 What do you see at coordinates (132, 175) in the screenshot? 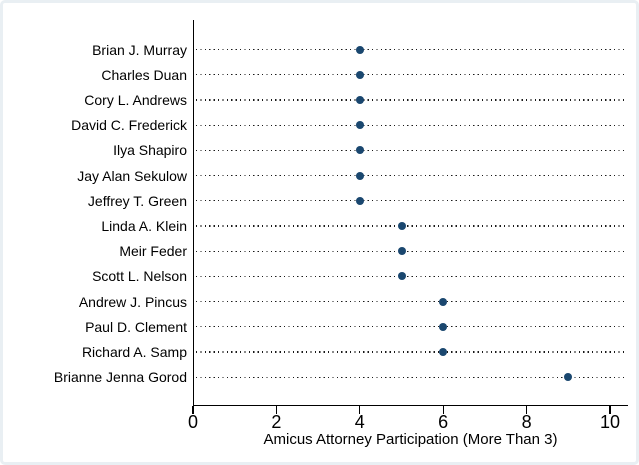
I see `category-label: Jay Alan Sekulow` at bounding box center [132, 175].